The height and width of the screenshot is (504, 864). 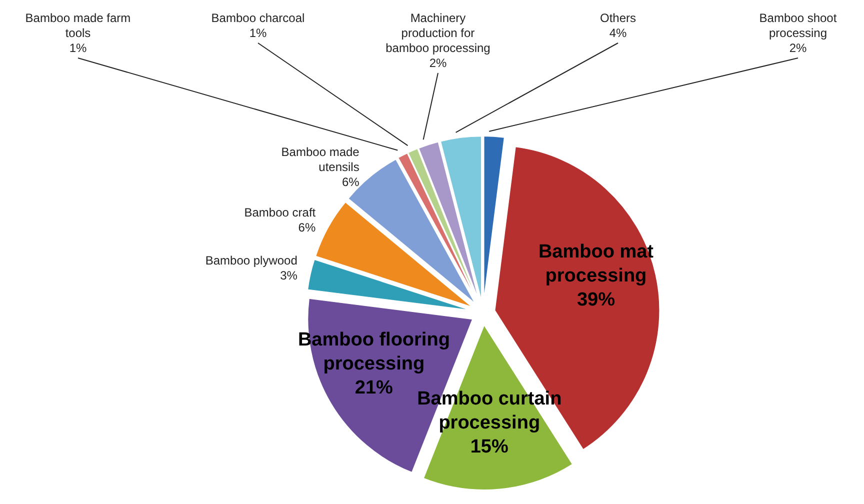 I want to click on slice-label: Others, so click(x=618, y=18).